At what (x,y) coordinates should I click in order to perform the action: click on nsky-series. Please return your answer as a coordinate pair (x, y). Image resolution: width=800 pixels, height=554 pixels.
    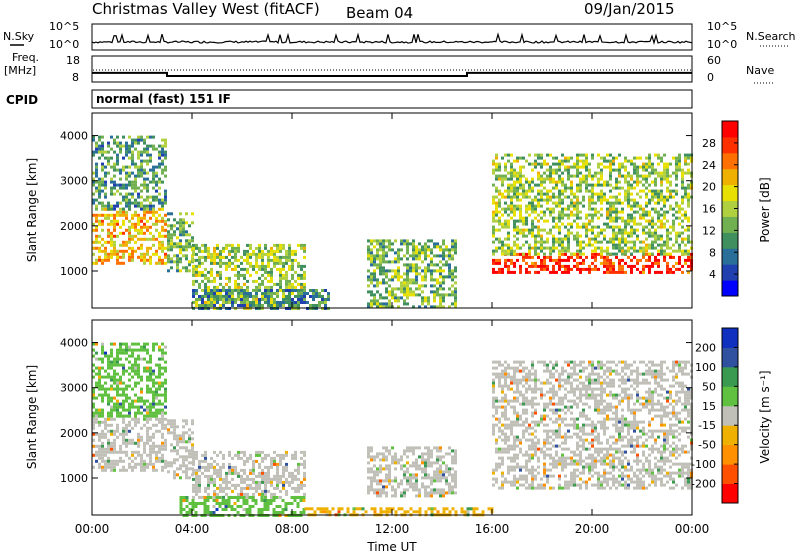
    Looking at the image, I should click on (392, 38).